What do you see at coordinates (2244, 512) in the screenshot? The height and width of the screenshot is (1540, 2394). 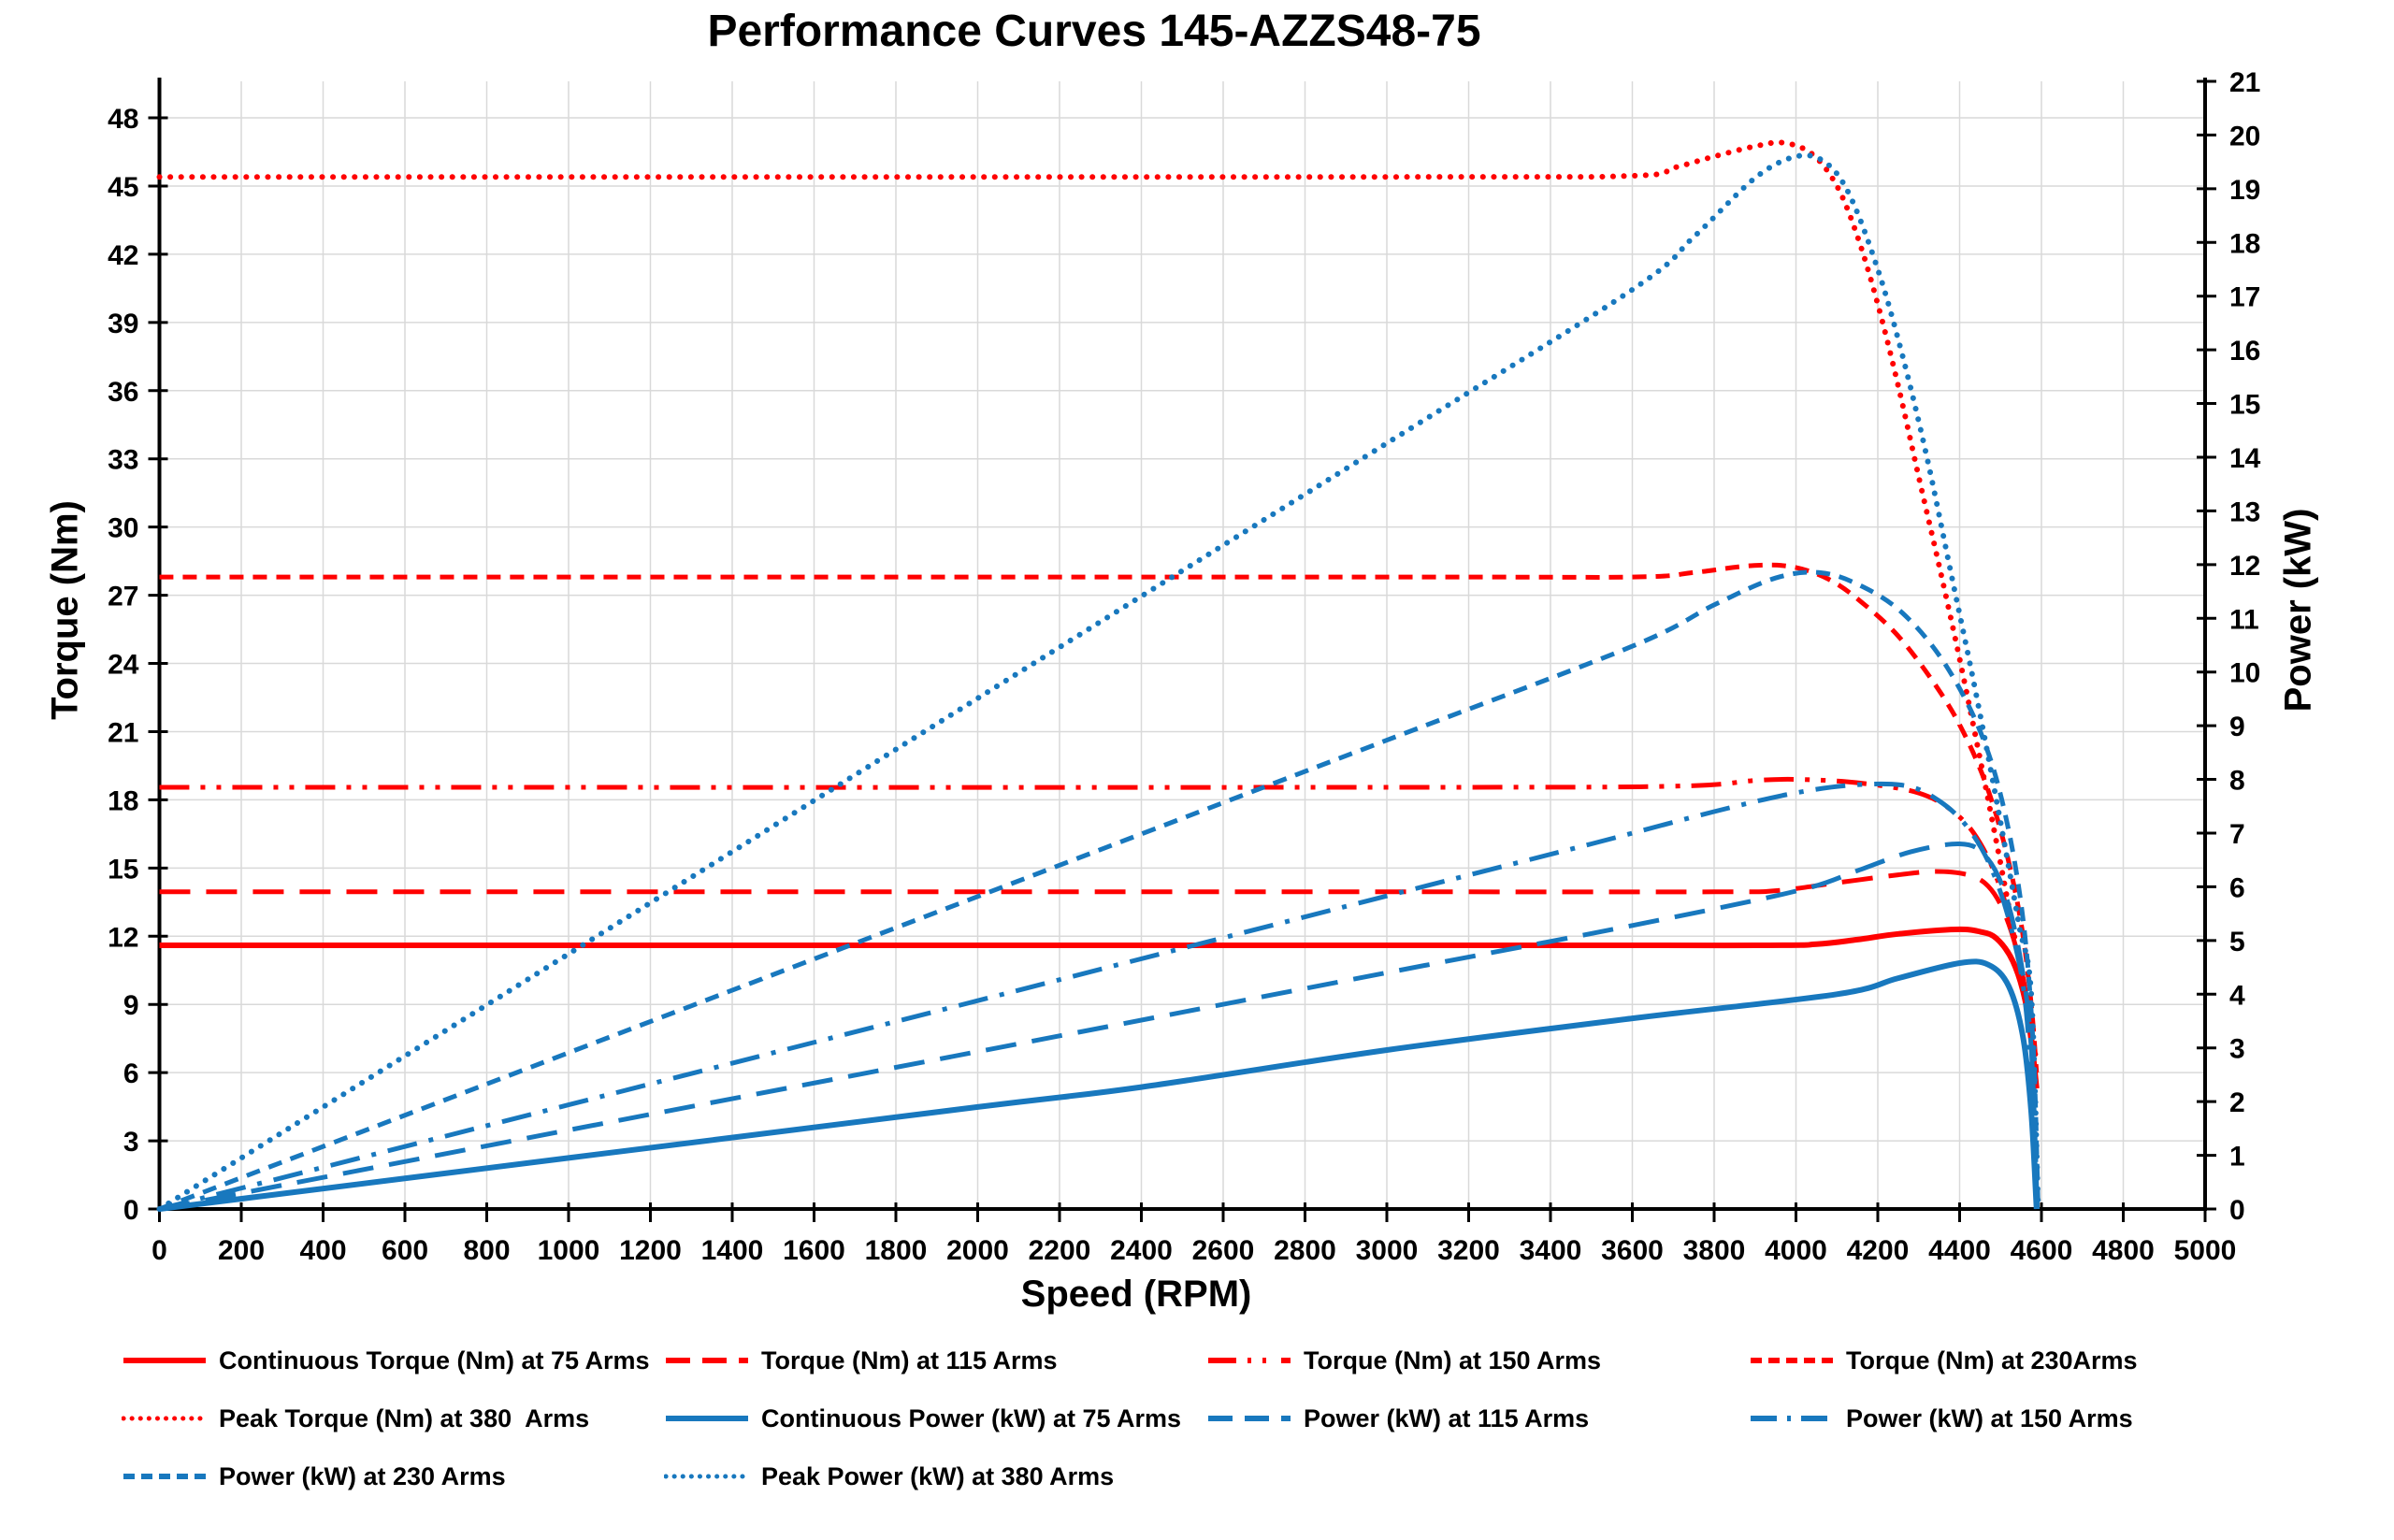 I see `power-tick-label: 13` at bounding box center [2244, 512].